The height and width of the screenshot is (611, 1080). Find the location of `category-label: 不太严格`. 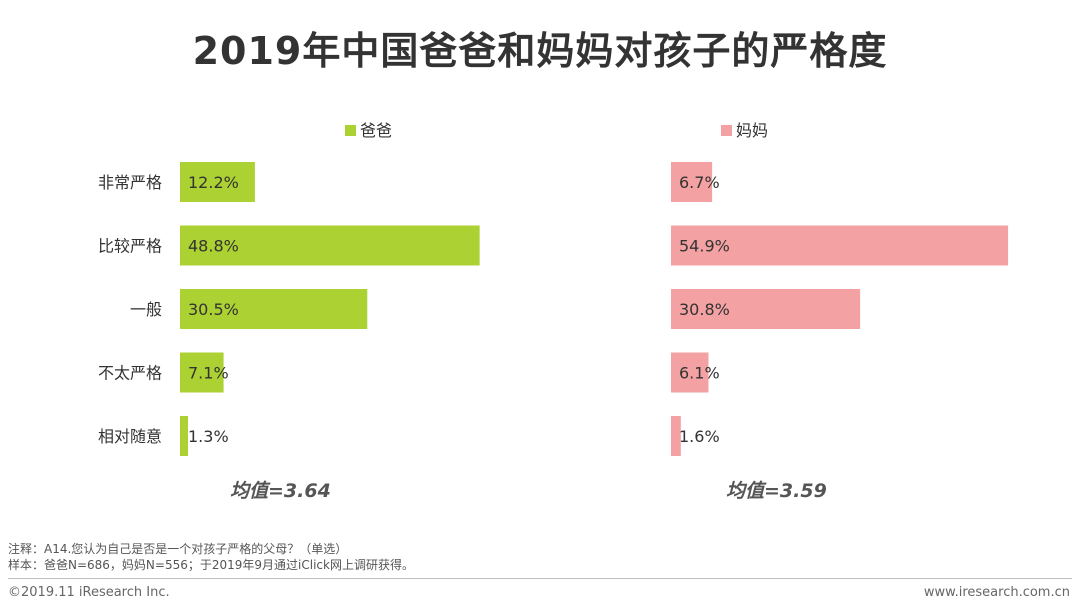

category-label: 不太严格 is located at coordinates (130, 373).